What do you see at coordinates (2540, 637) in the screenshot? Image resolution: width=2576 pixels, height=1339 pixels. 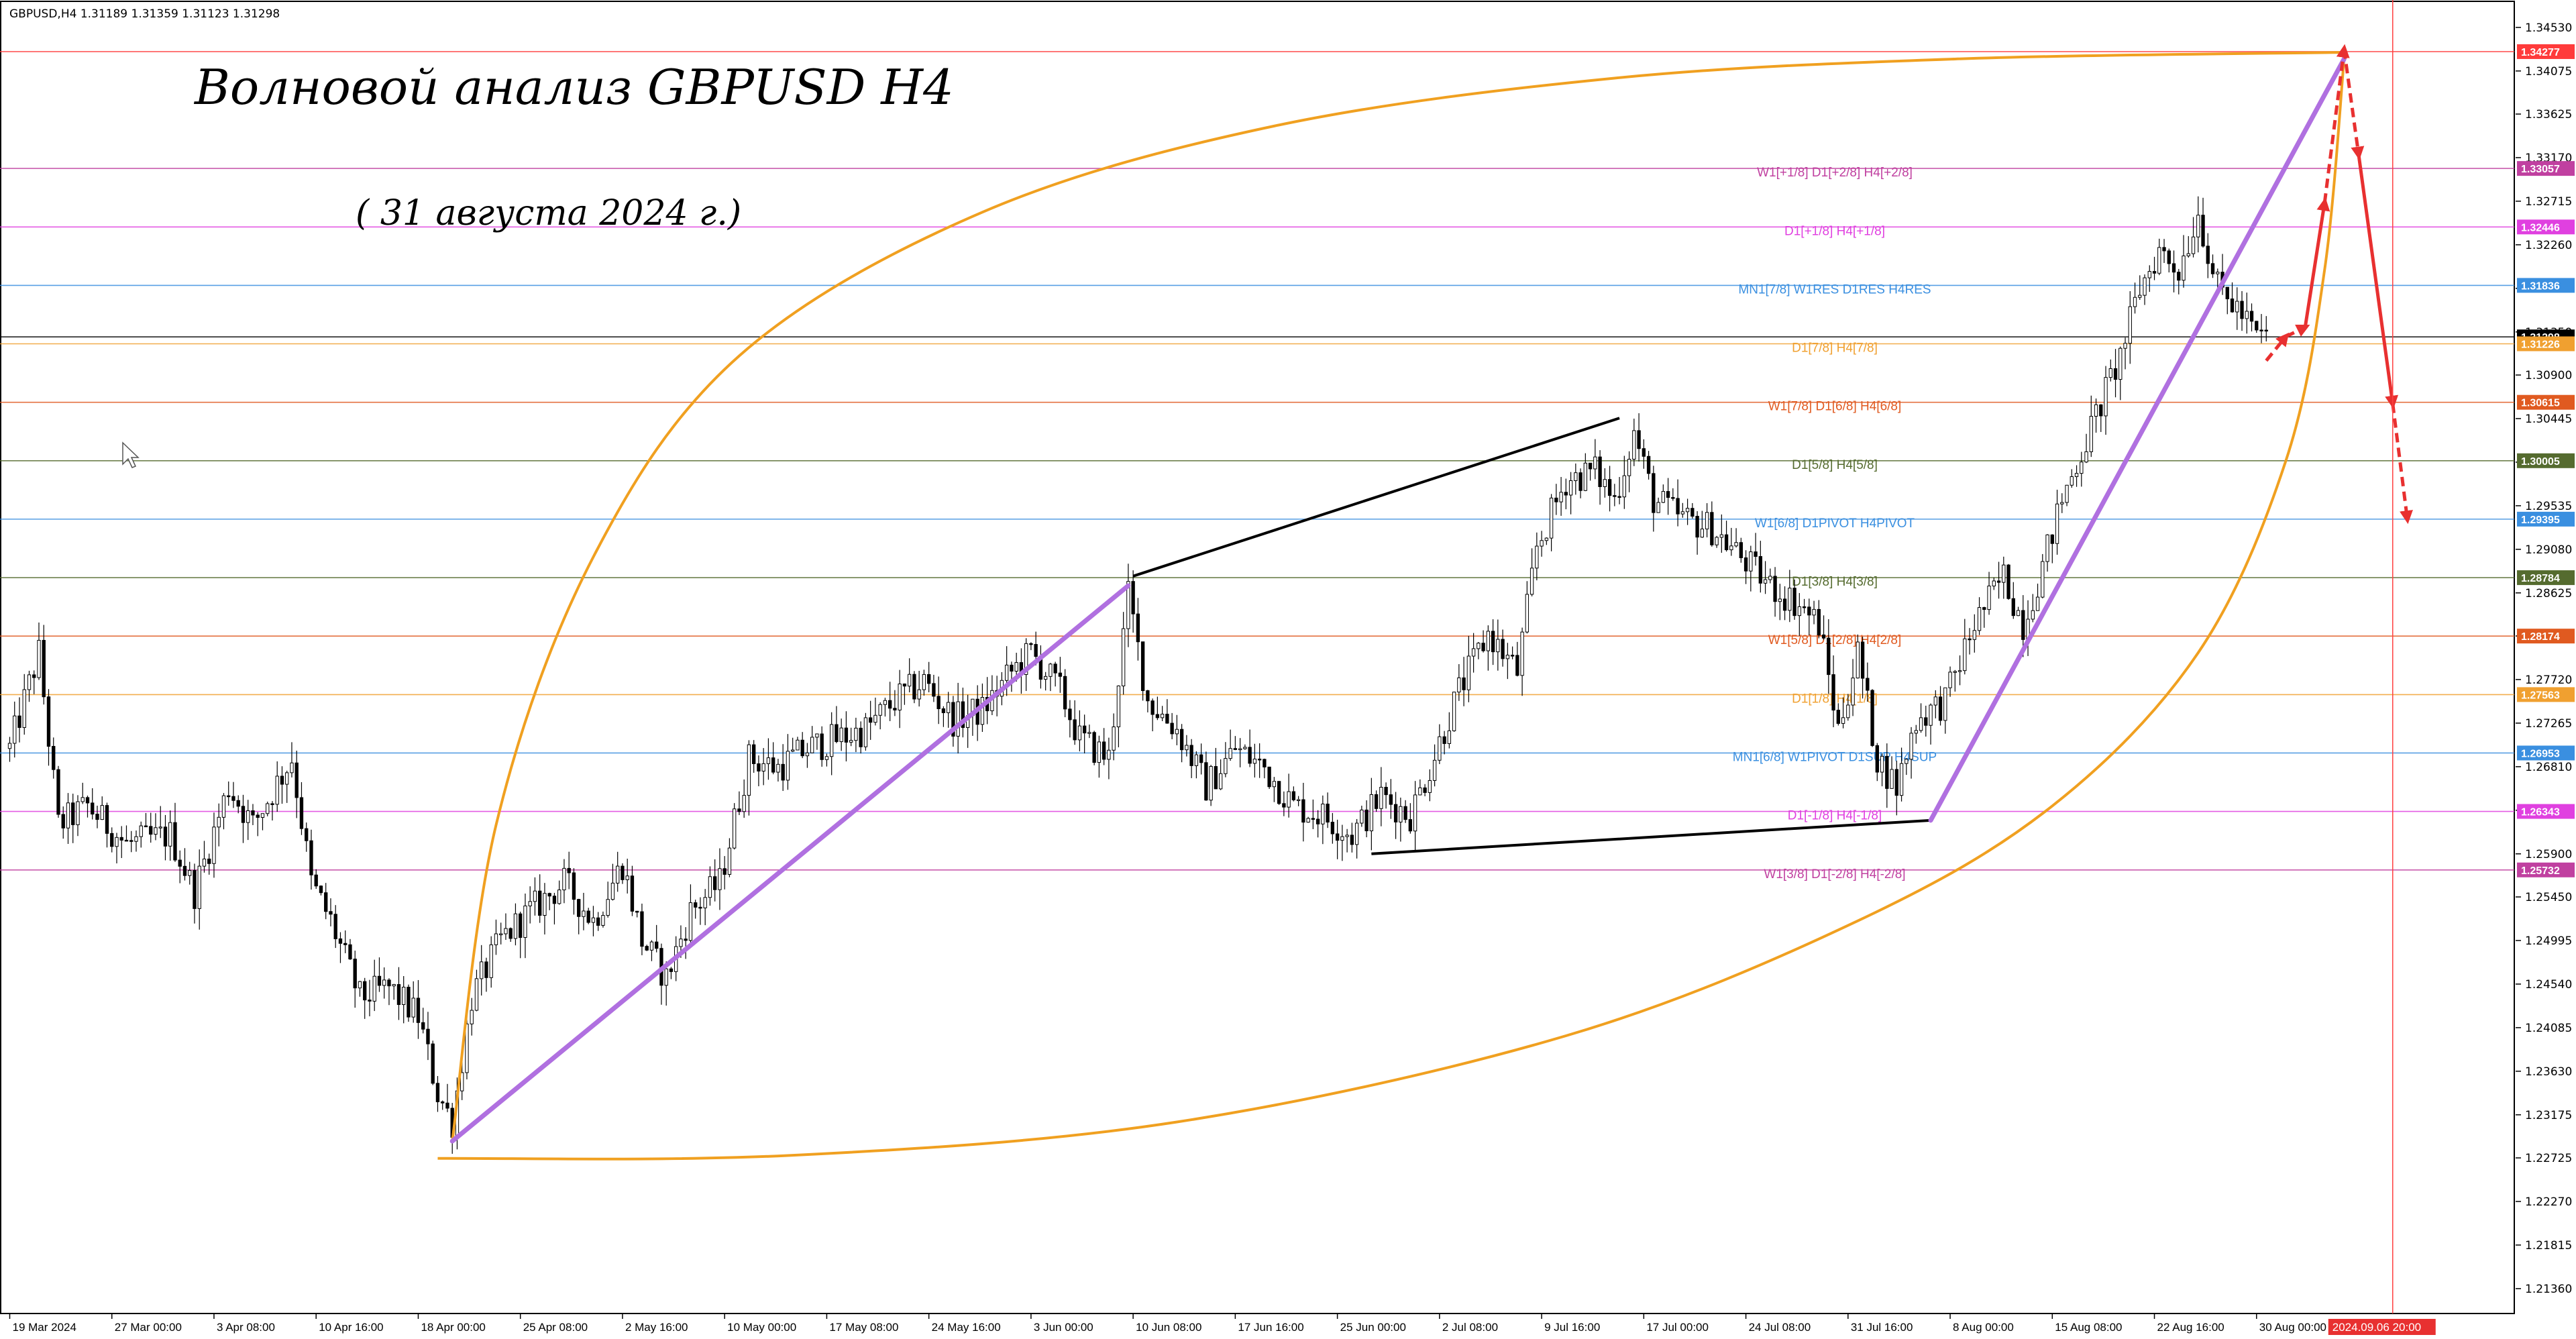 I see `level-price-tag-label: 1.28174` at bounding box center [2540, 637].